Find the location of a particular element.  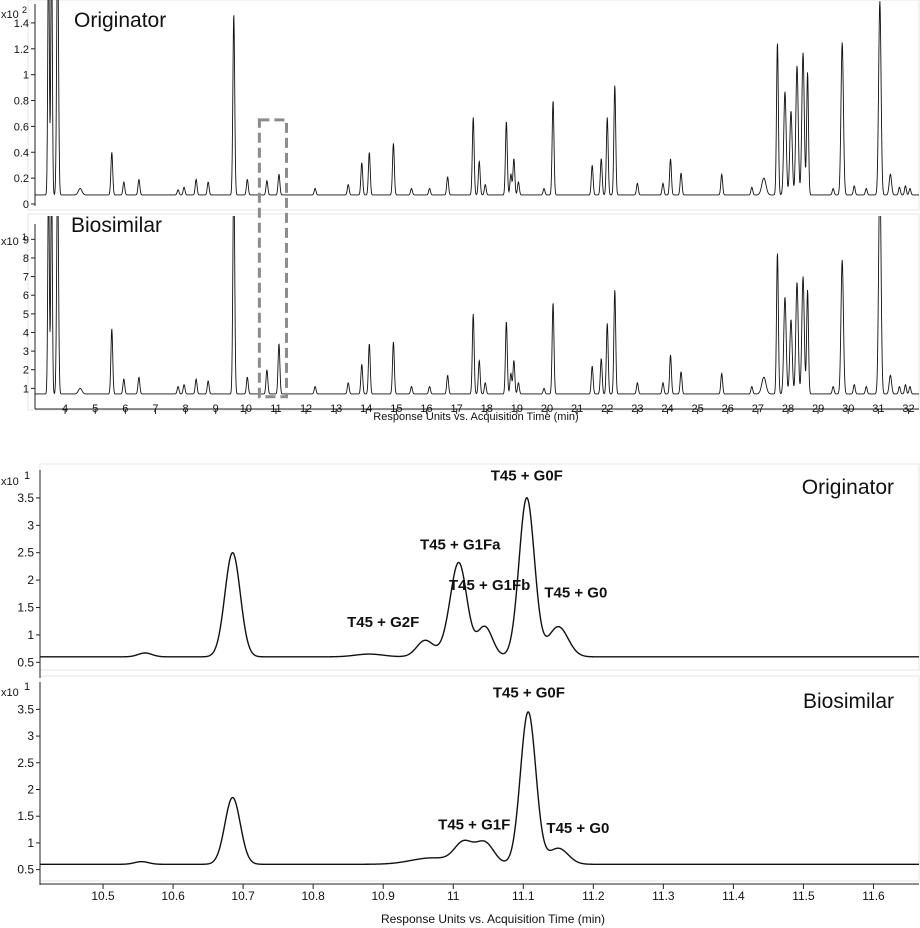

x-tick-label-top: 15 is located at coordinates (396, 409).